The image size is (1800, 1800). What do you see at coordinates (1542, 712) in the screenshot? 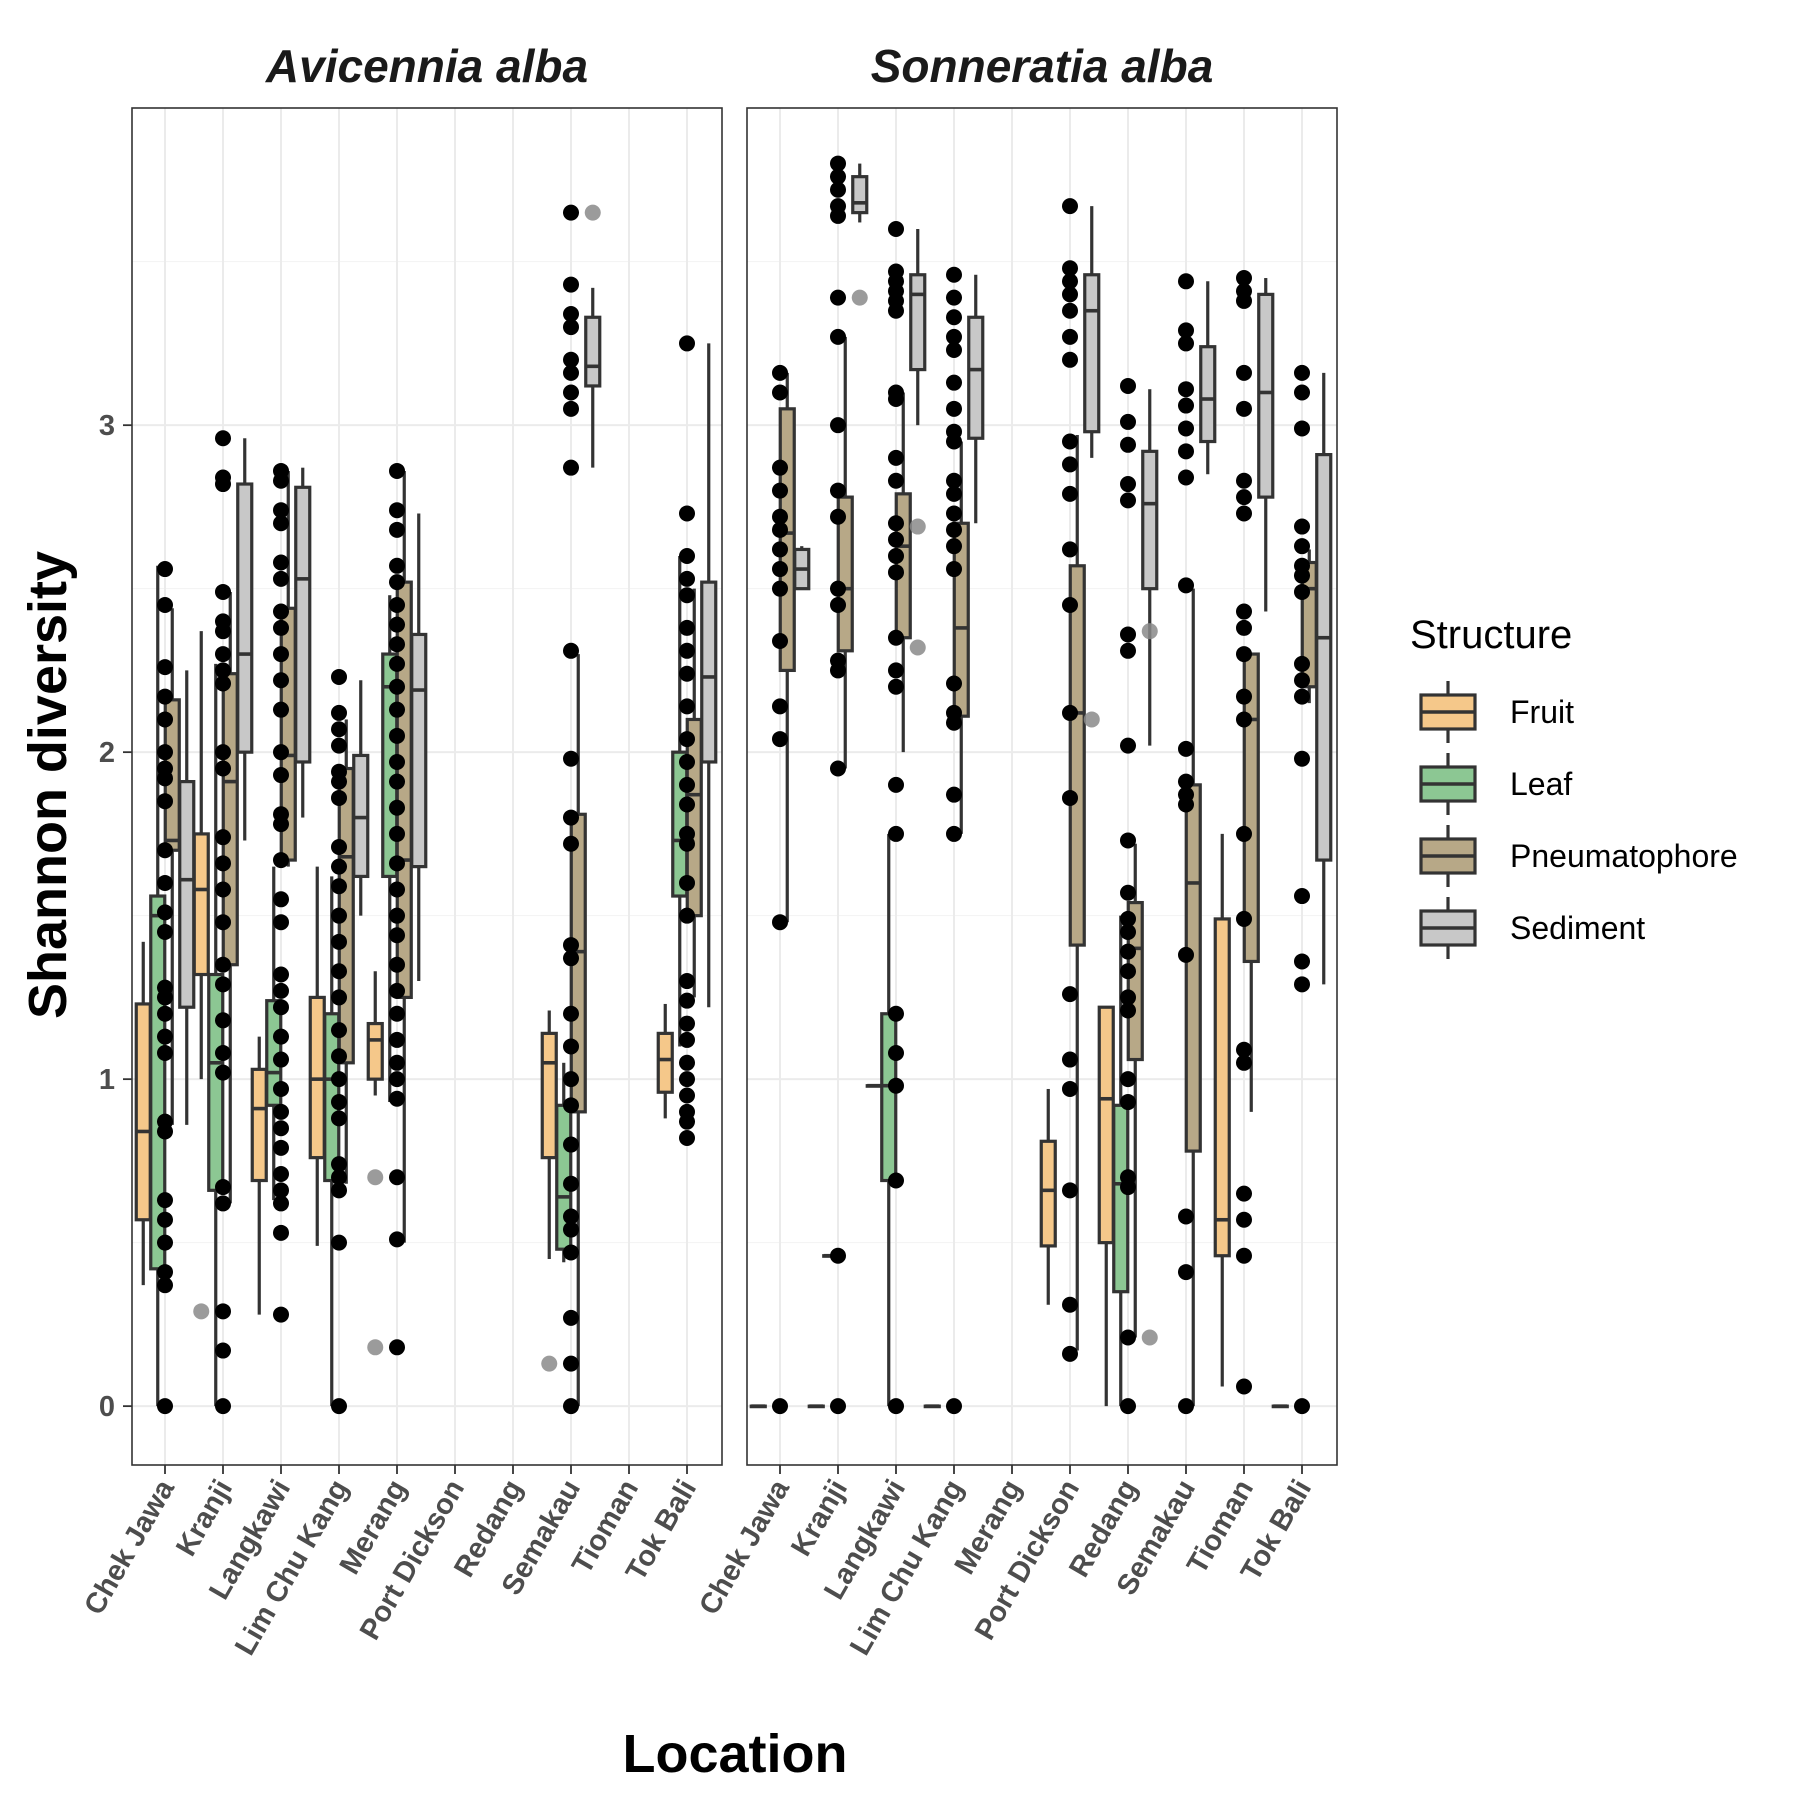
I see `legend-label: Fruit` at bounding box center [1542, 712].